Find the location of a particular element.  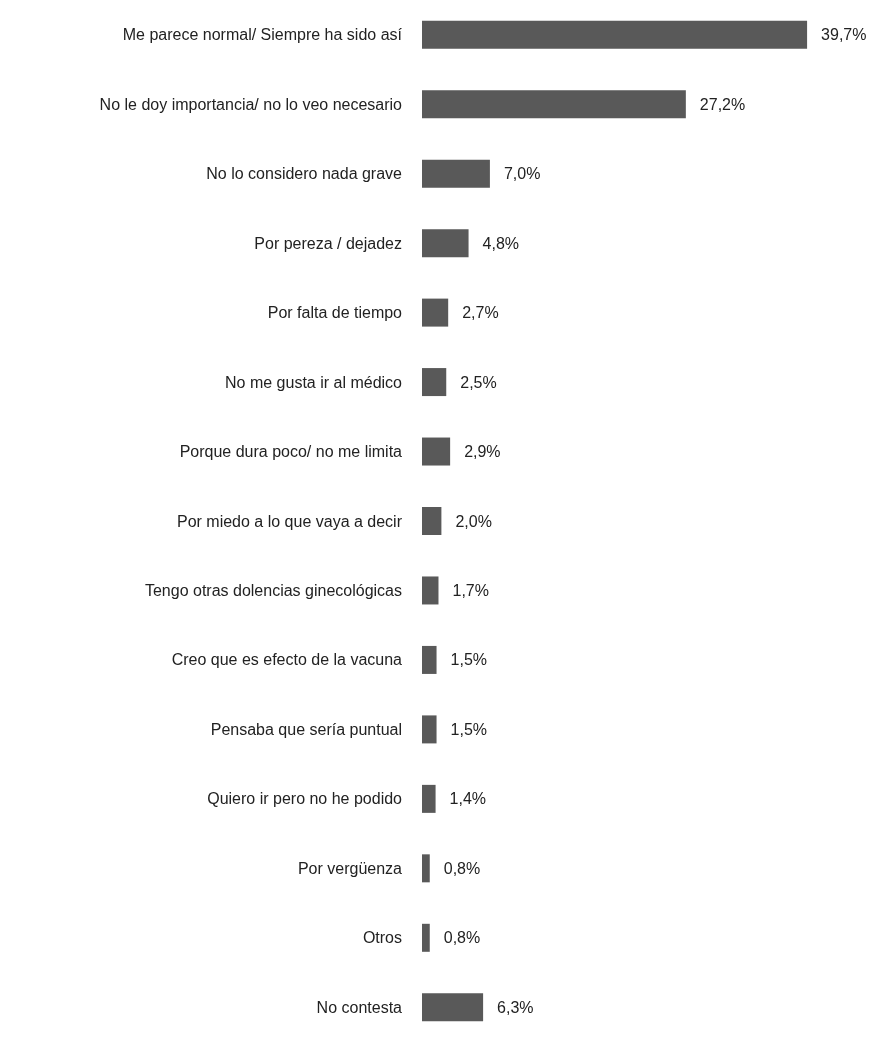

data-label: 7,0% is located at coordinates (522, 174).